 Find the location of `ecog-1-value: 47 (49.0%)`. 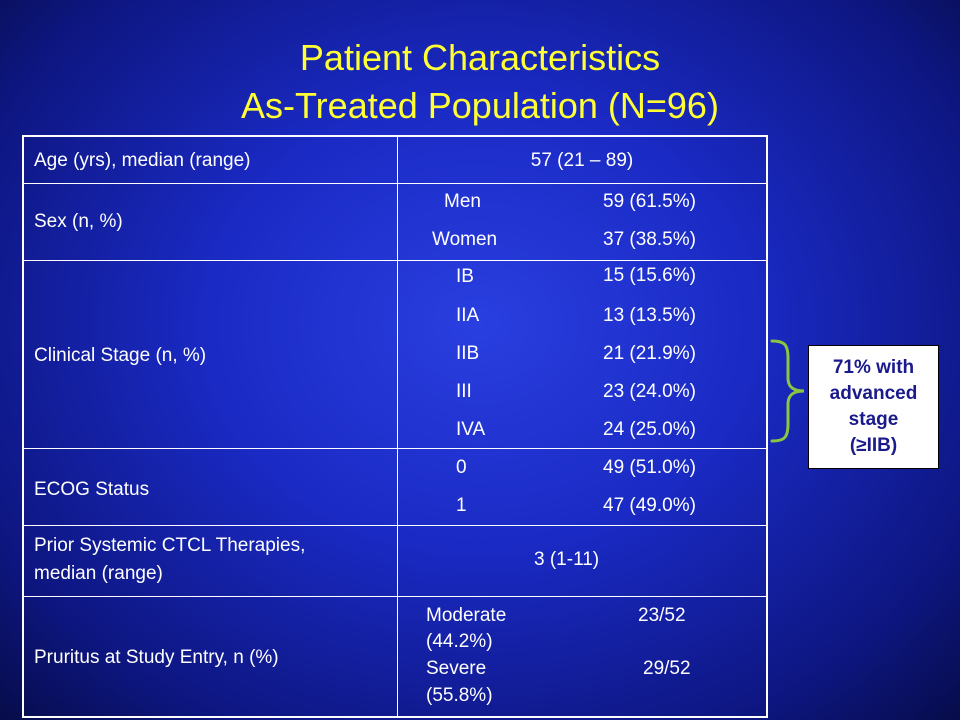

ecog-1-value: 47 (49.0%) is located at coordinates (649, 505).